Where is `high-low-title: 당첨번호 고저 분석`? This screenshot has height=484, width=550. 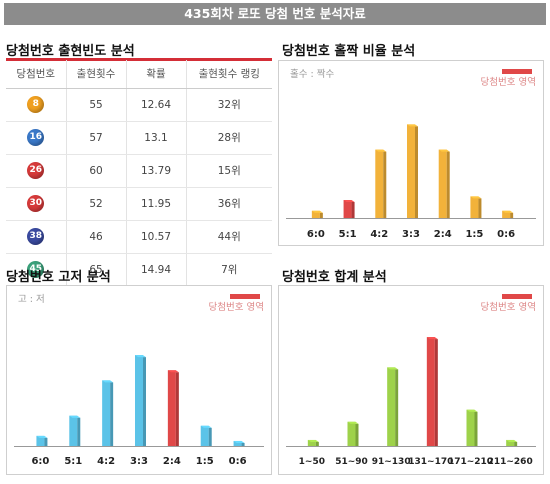
high-low-title: 당첨번호 고저 분석 is located at coordinates (58, 277).